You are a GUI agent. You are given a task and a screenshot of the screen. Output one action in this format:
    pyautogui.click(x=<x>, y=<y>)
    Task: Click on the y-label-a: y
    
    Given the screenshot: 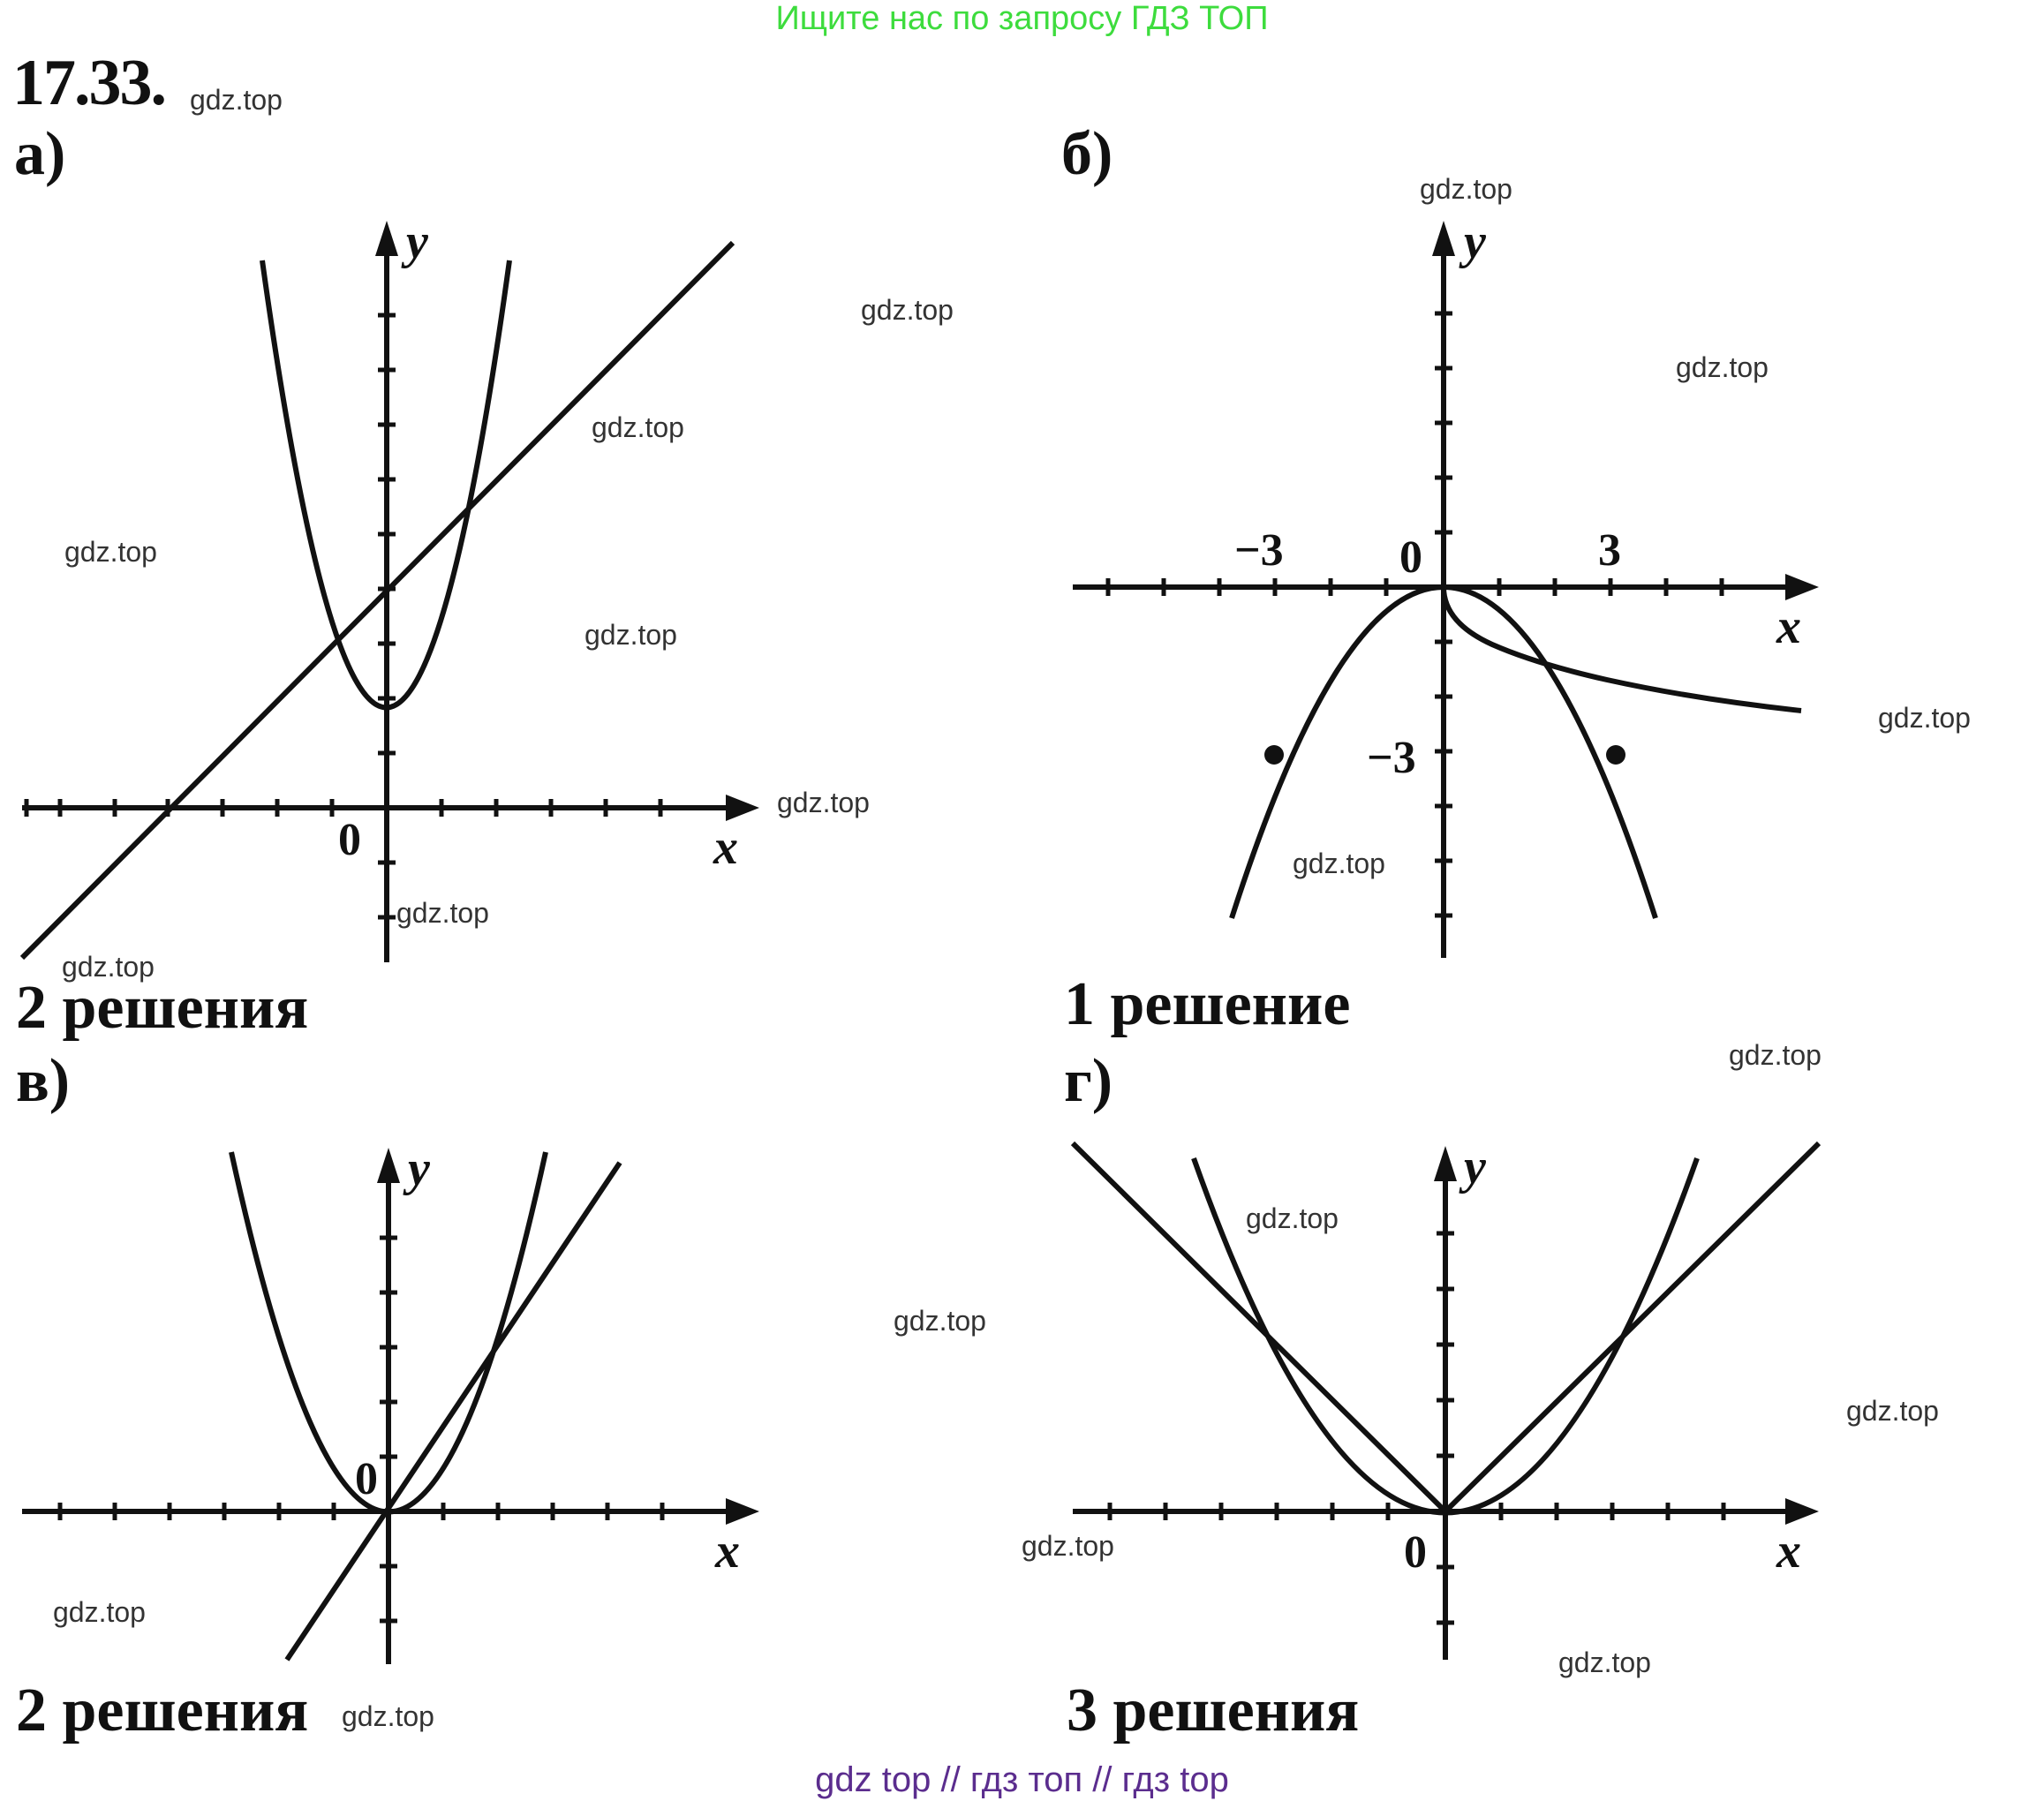 What is the action you would take?
    pyautogui.click(x=415, y=242)
    